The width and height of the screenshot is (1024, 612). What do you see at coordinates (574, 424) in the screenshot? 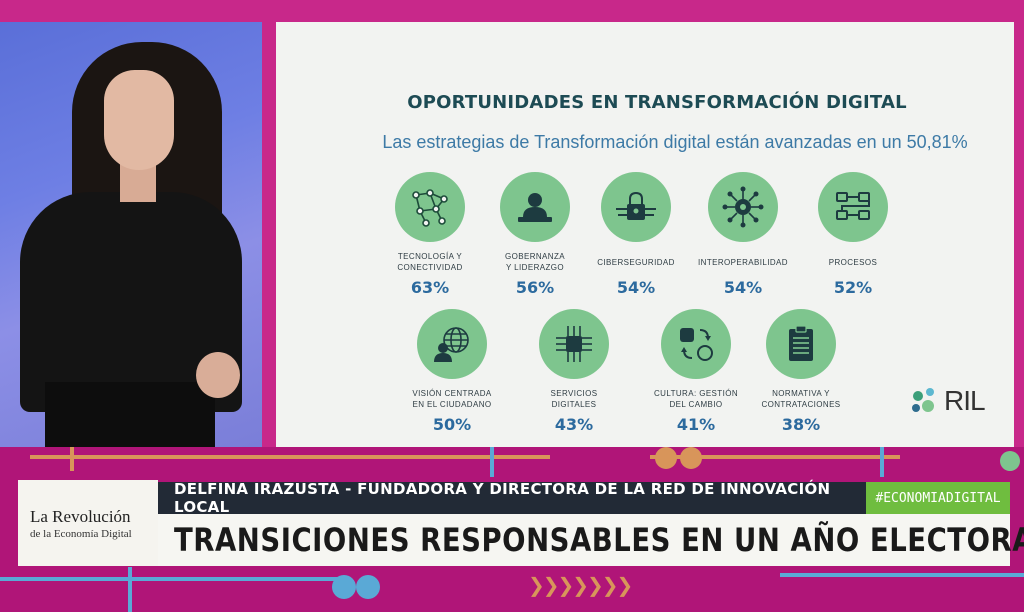
I see `item-percentage: 43%` at bounding box center [574, 424].